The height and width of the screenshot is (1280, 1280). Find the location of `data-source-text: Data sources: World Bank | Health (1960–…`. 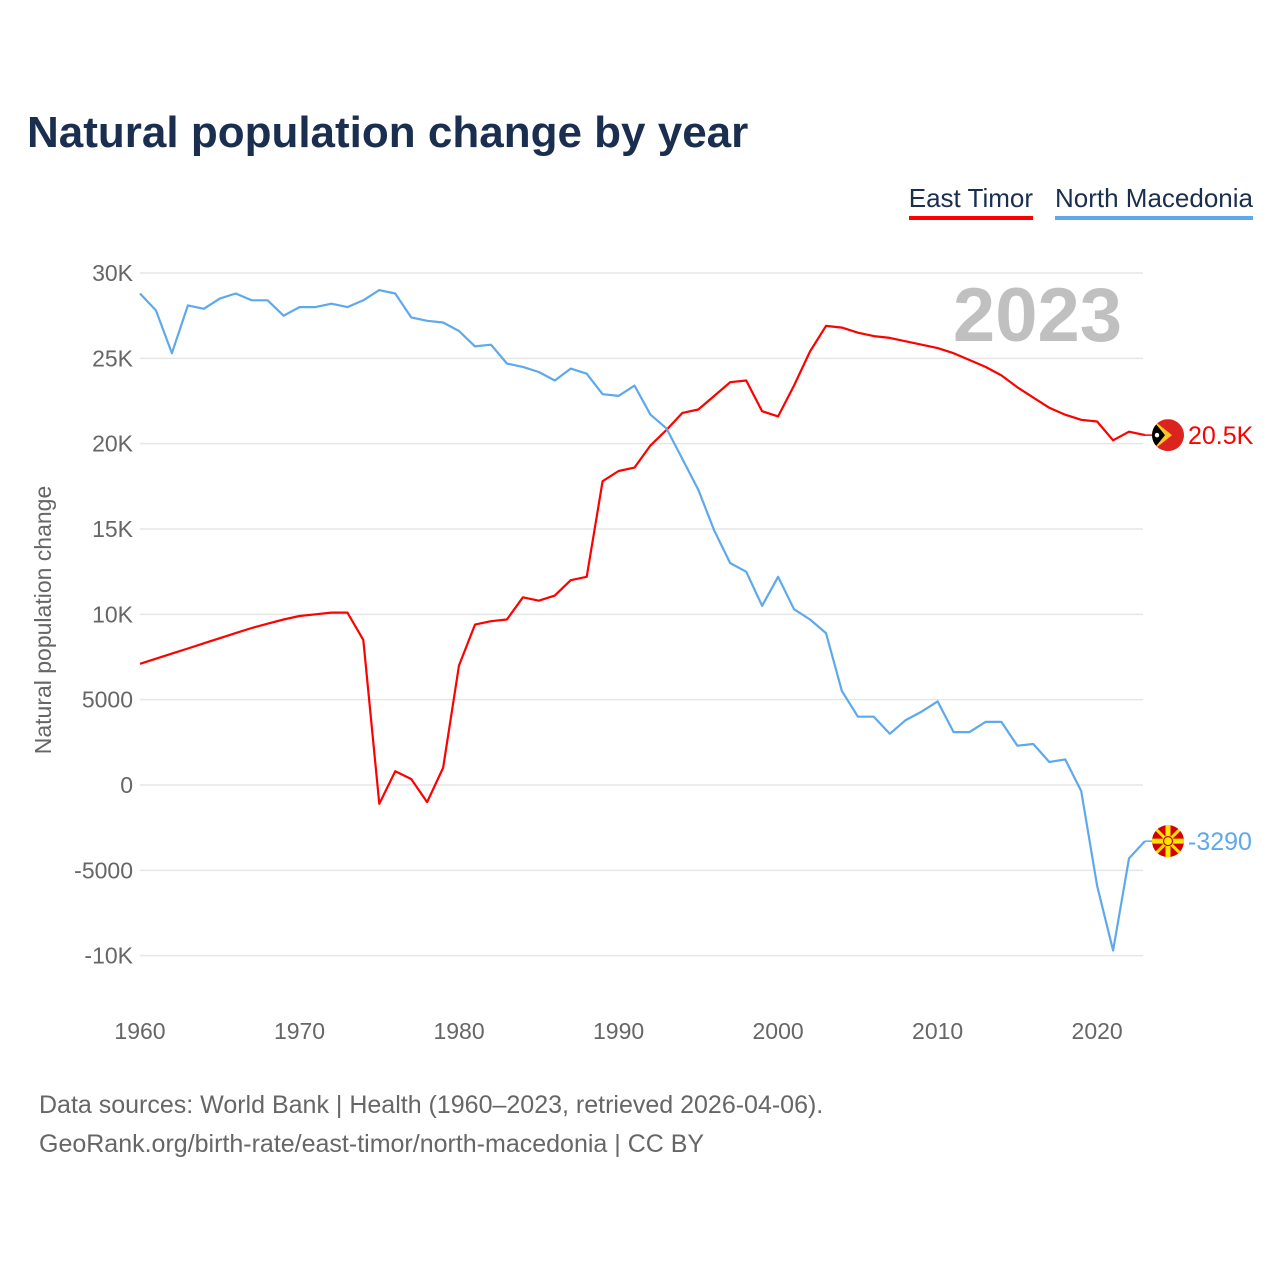

data-source-text: Data sources: World Bank | Health (1960–… is located at coordinates (431, 1105).